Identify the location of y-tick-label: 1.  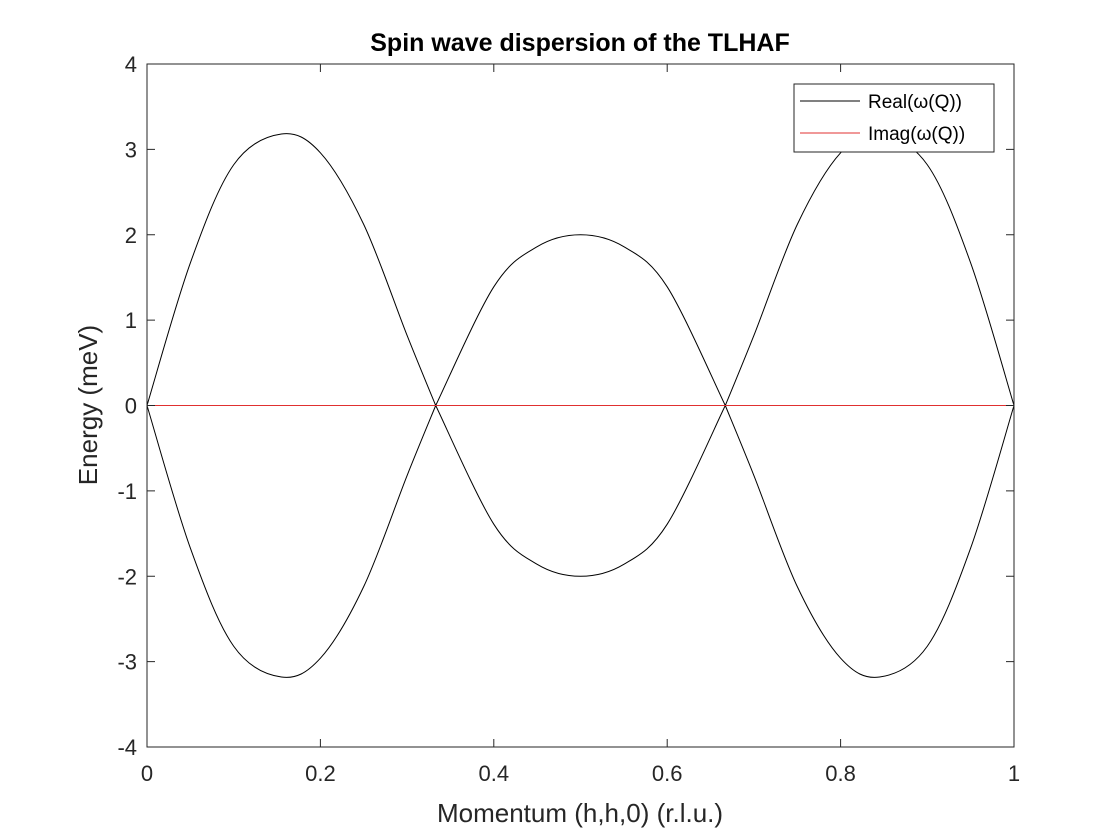
(131, 320).